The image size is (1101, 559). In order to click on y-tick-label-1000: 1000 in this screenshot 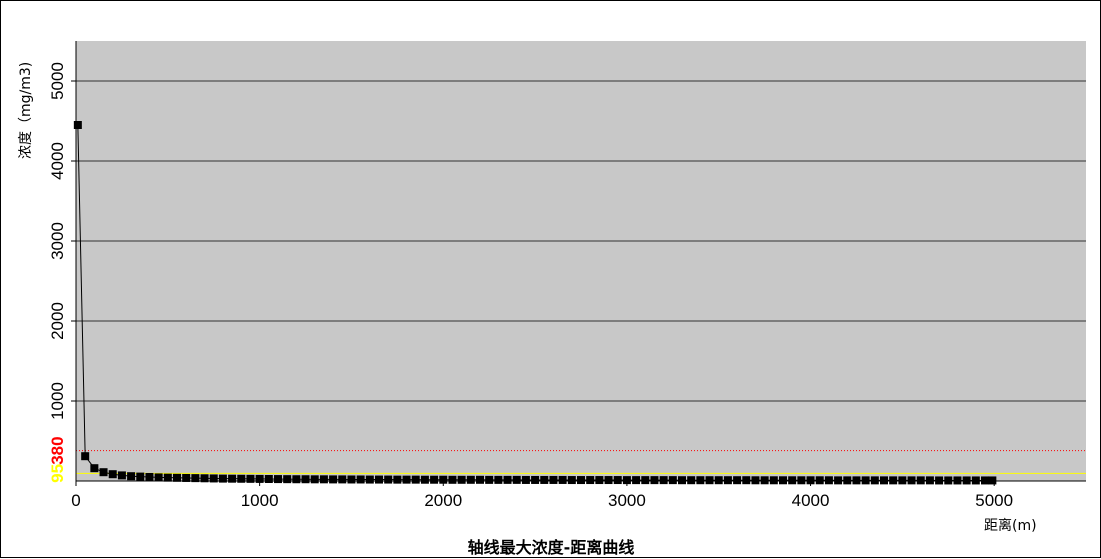, I will do `click(57, 401)`.